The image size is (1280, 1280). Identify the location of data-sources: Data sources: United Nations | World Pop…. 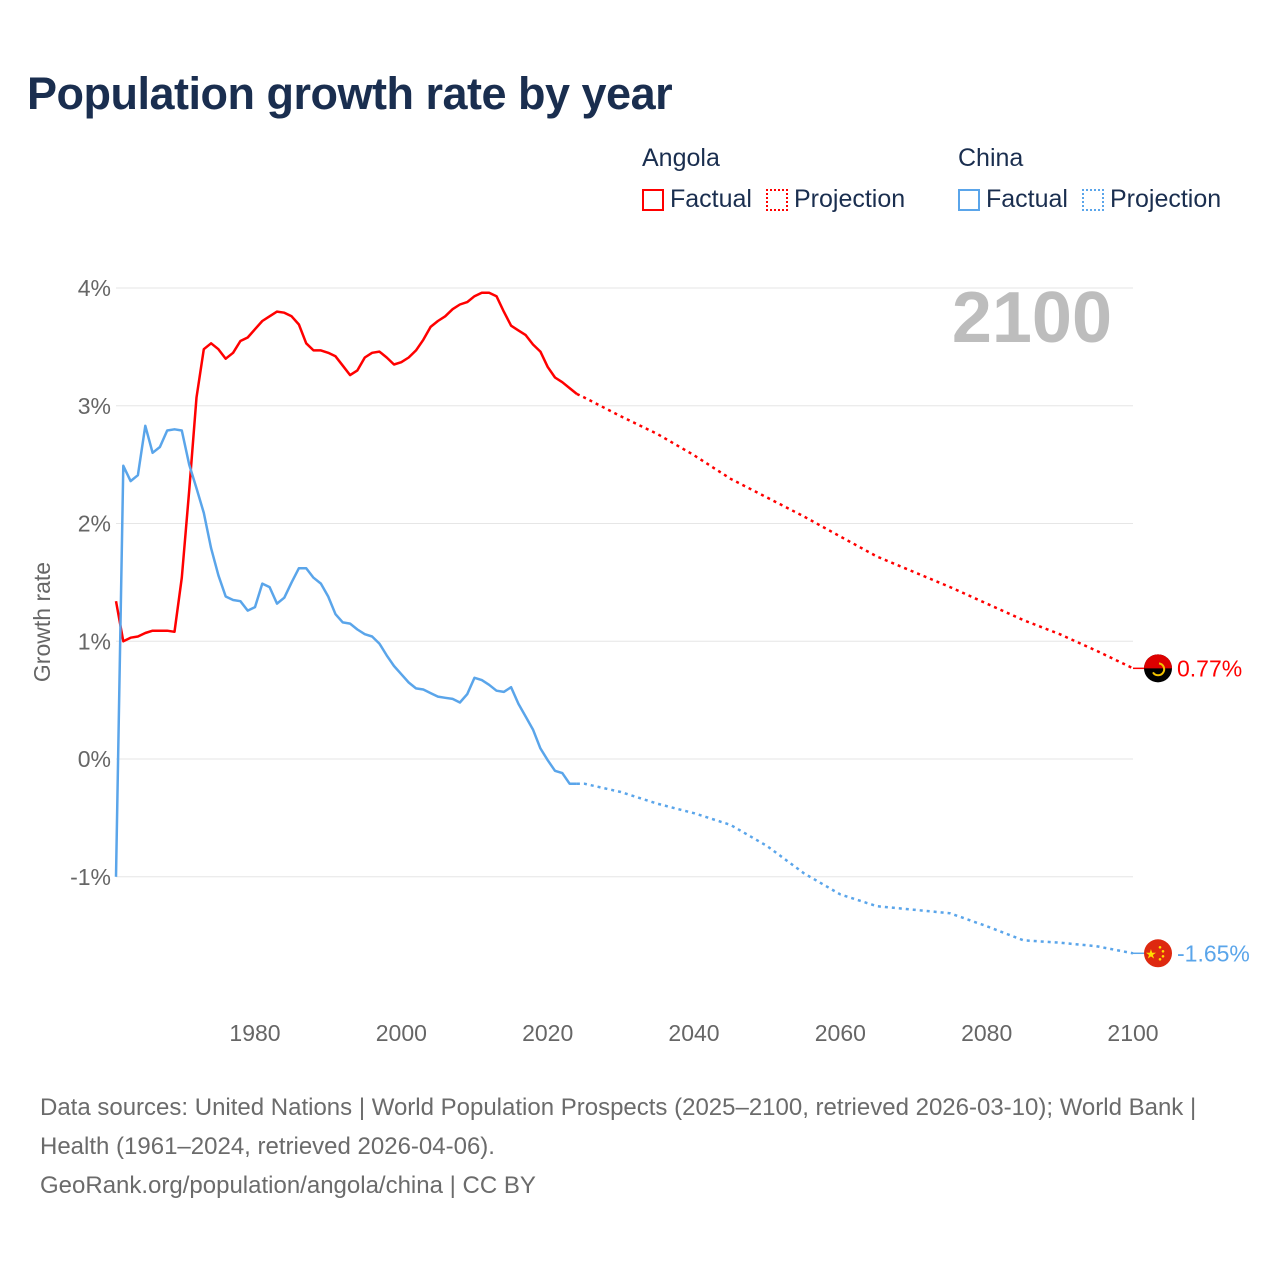
(618, 1127).